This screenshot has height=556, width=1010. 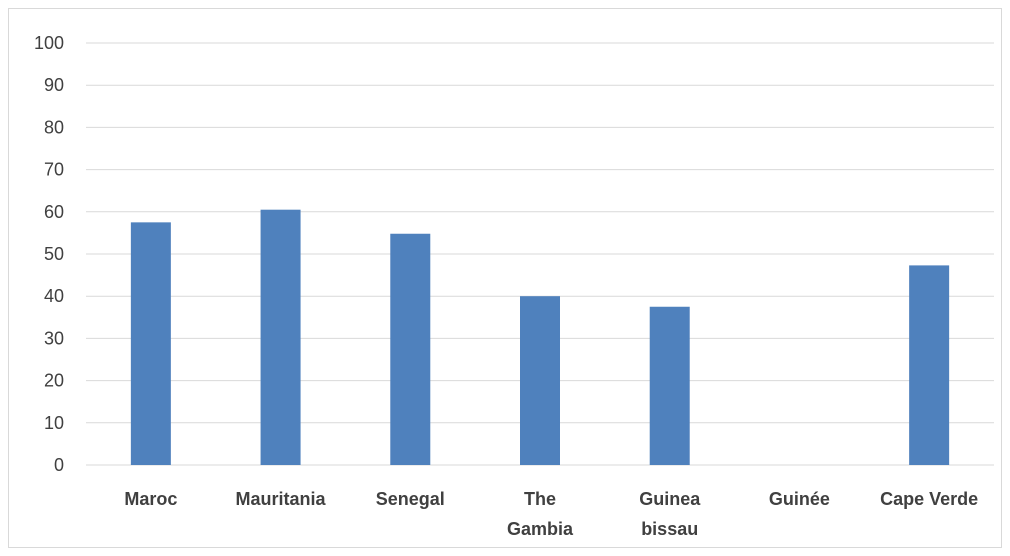 What do you see at coordinates (54, 338) in the screenshot?
I see `y-tick-label: 30` at bounding box center [54, 338].